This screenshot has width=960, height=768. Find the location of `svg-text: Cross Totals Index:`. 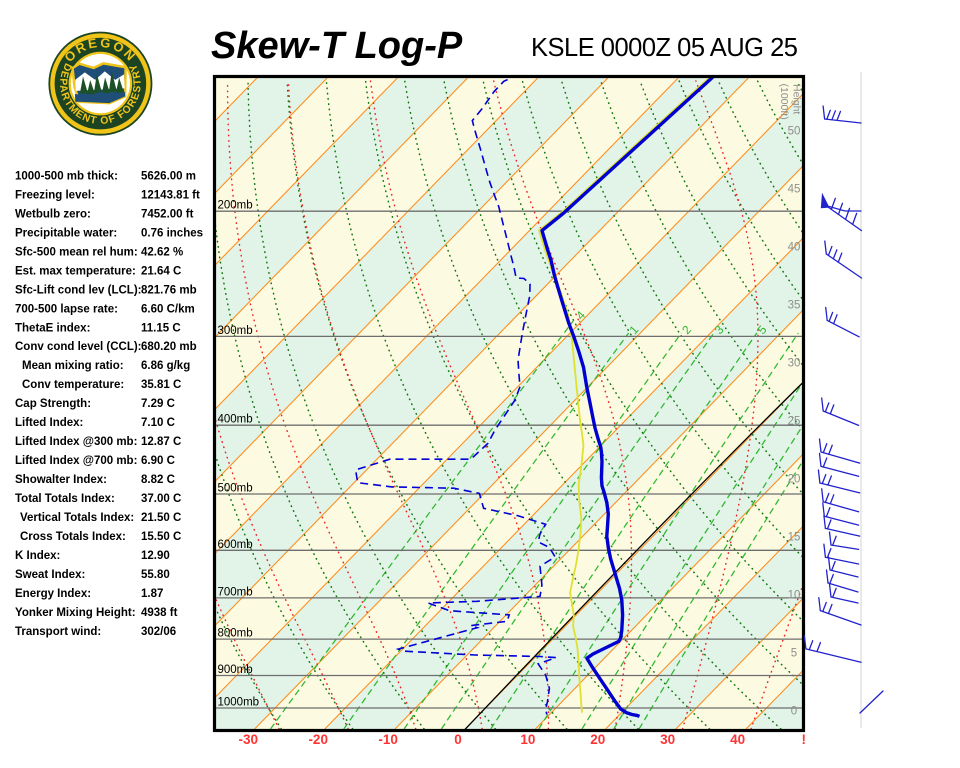

svg-text: Cross Totals Index: is located at coordinates (73, 537).